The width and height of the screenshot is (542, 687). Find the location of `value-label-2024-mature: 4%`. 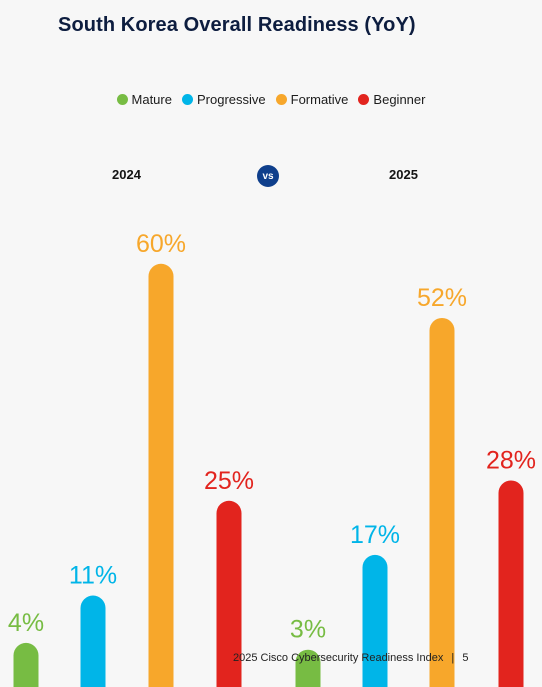

value-label-2024-mature: 4% is located at coordinates (26, 623).